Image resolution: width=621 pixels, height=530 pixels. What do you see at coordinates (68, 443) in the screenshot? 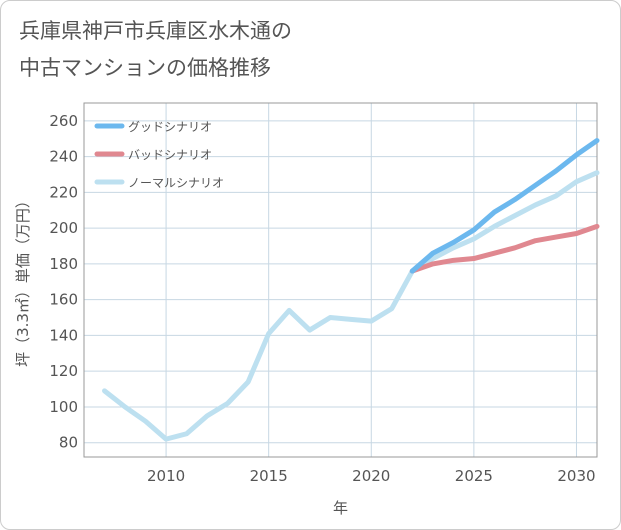
I see `y-tick-label: 80` at bounding box center [68, 443].